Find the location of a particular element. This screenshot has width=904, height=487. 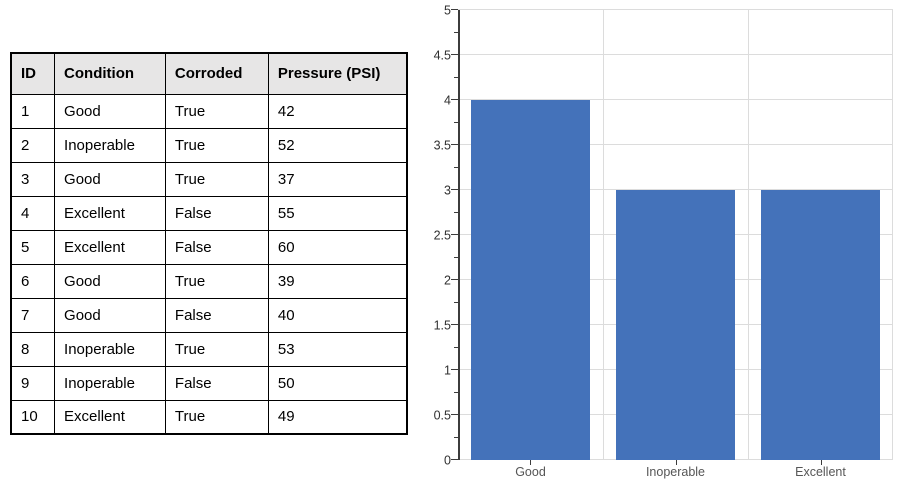

table-cell: 49 is located at coordinates (337, 417).